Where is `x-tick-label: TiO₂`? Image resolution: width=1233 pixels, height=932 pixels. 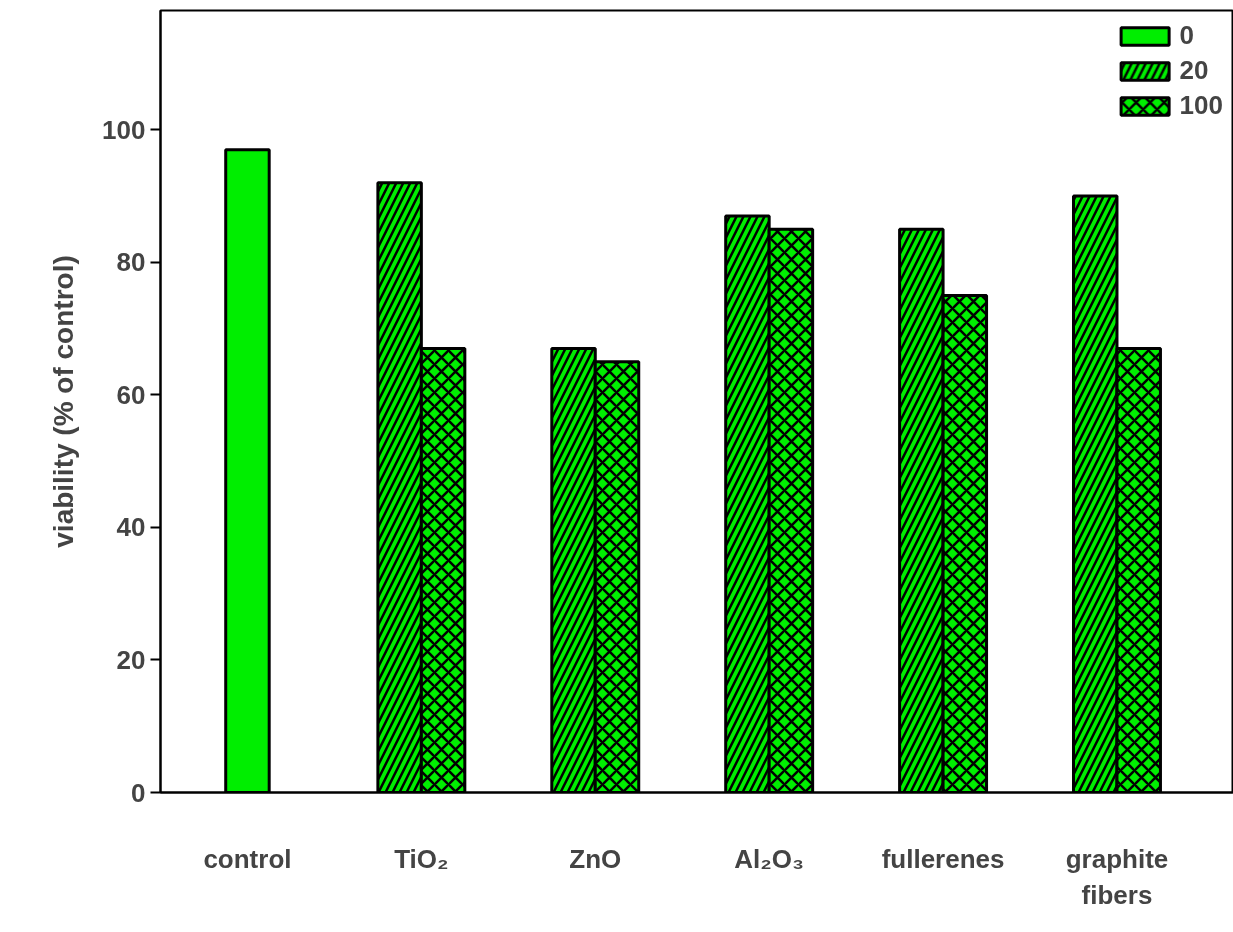 x-tick-label: TiO₂ is located at coordinates (421, 858).